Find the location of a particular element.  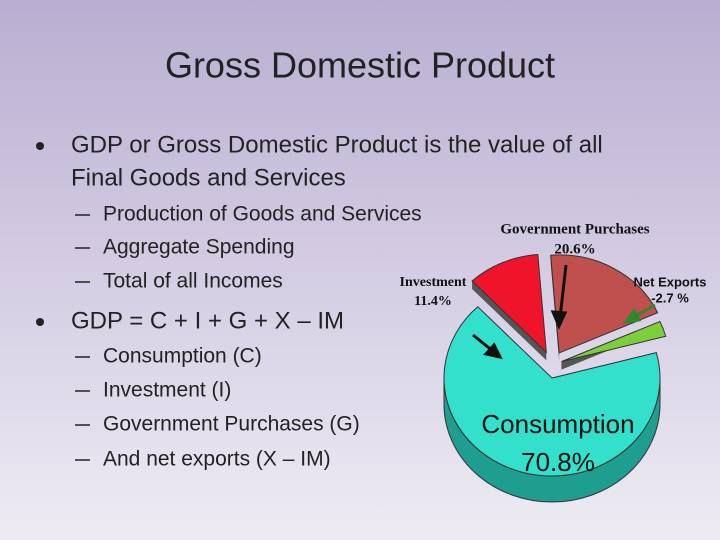

arrows is located at coordinates (564, 312).